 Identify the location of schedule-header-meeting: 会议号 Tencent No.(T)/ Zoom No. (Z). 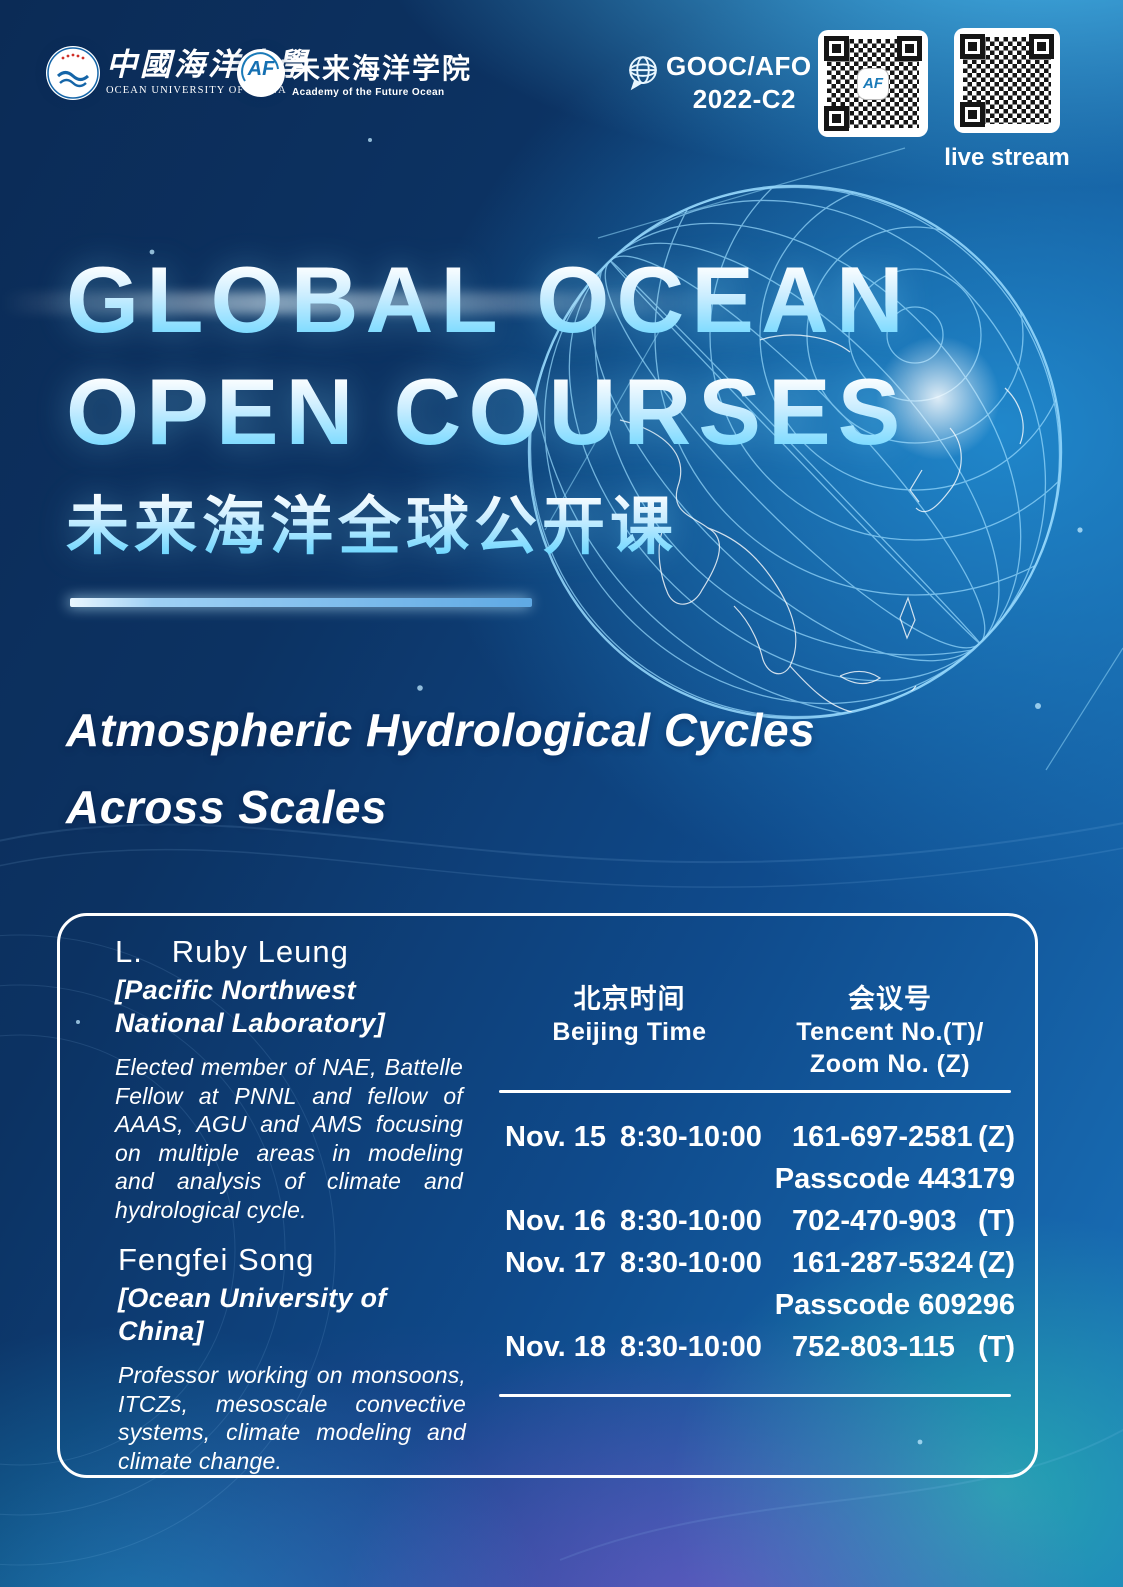
(890, 1031).